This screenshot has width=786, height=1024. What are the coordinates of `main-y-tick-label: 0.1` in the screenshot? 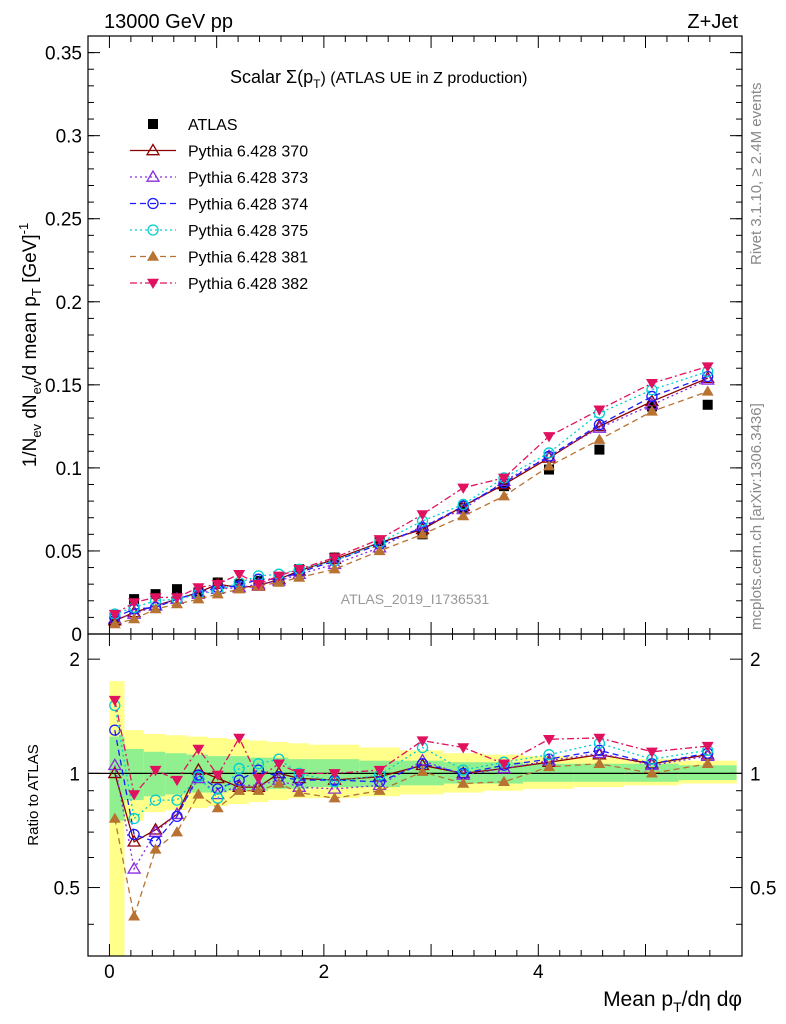 It's located at (69, 469).